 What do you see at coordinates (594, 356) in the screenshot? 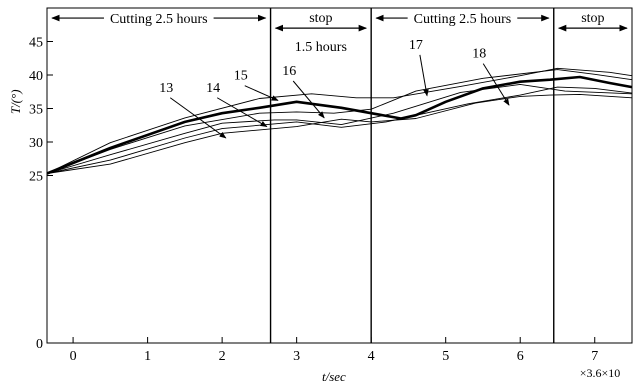
I see `x-tick-label: 7` at bounding box center [594, 356].